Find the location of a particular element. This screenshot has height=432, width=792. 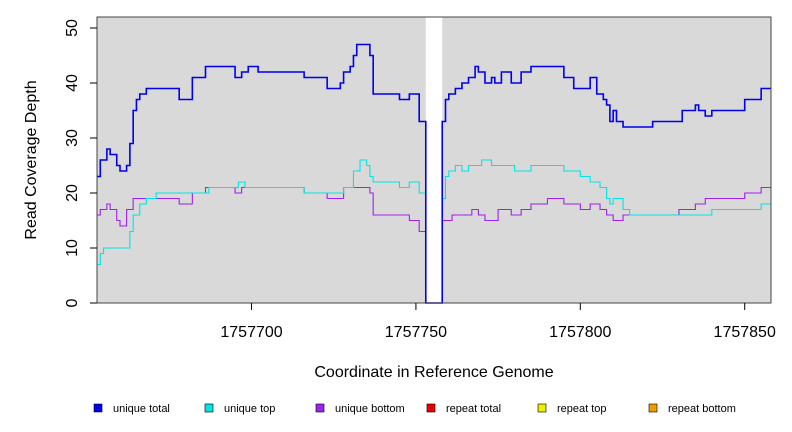

y-tick-label: 0 is located at coordinates (72, 302).